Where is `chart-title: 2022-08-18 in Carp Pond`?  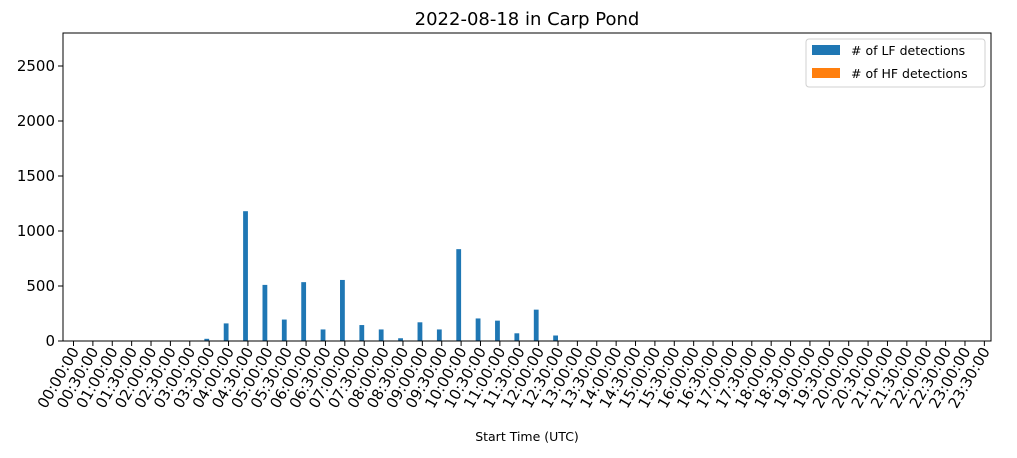
chart-title: 2022-08-18 in Carp Pond is located at coordinates (527, 19).